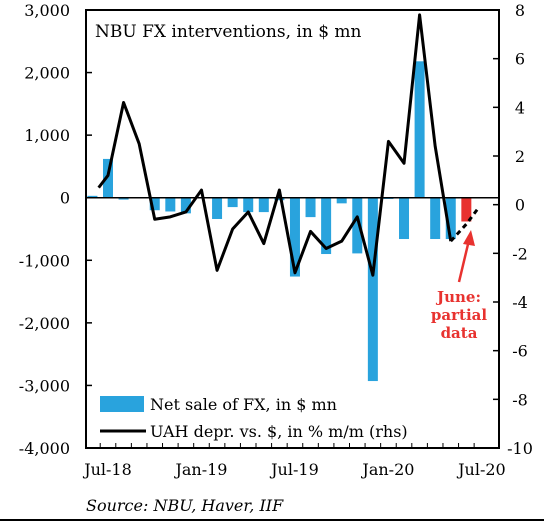  Describe the element at coordinates (464, 261) in the screenshot. I see `annotation-arrow-shaft` at that location.